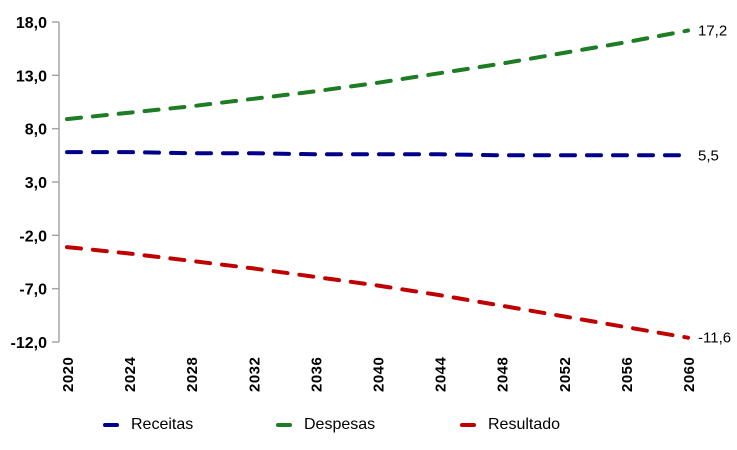 The image size is (737, 450). Describe the element at coordinates (627, 374) in the screenshot. I see `x-tick-label: 2056` at that location.